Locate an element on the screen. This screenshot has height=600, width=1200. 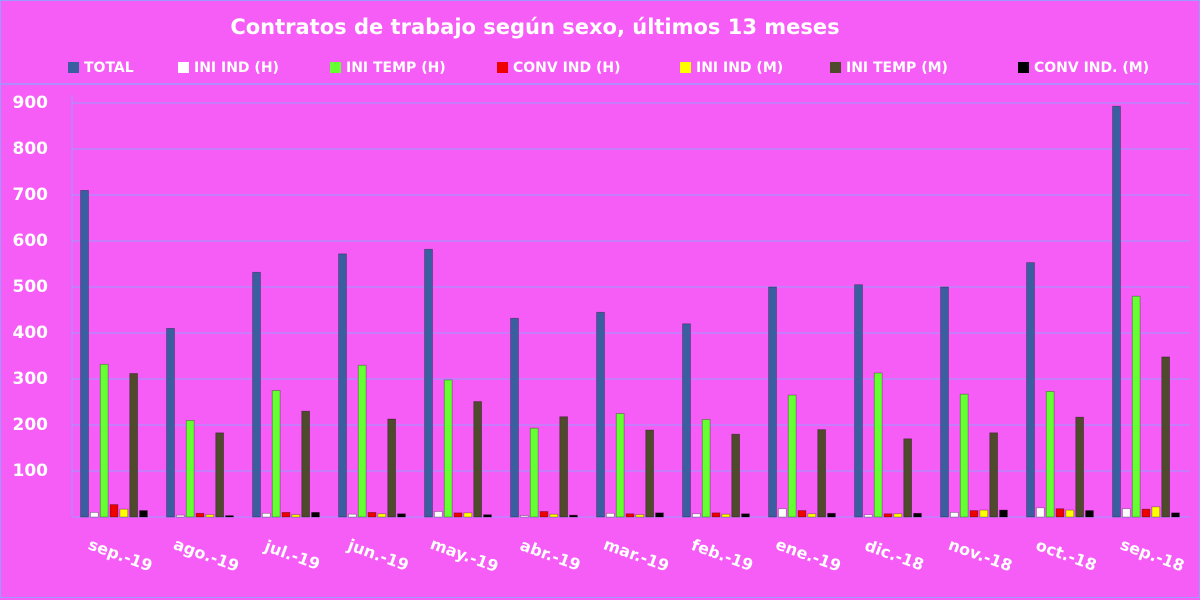
y-tick-label: 500 is located at coordinates (31, 287).